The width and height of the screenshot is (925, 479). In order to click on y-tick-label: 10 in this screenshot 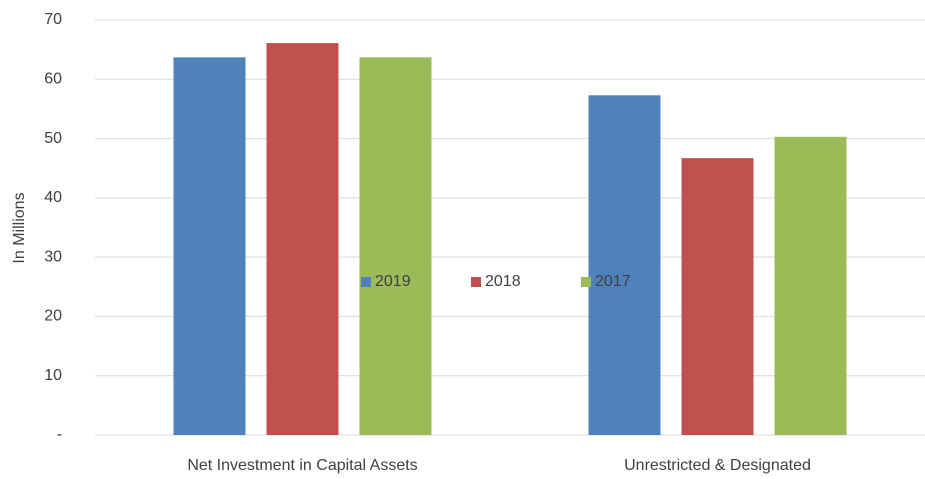, I will do `click(53, 375)`.